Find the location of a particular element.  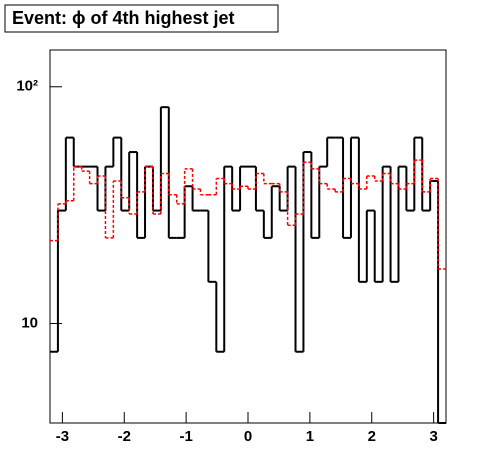

y-tick-label: 10 is located at coordinates (29, 322).